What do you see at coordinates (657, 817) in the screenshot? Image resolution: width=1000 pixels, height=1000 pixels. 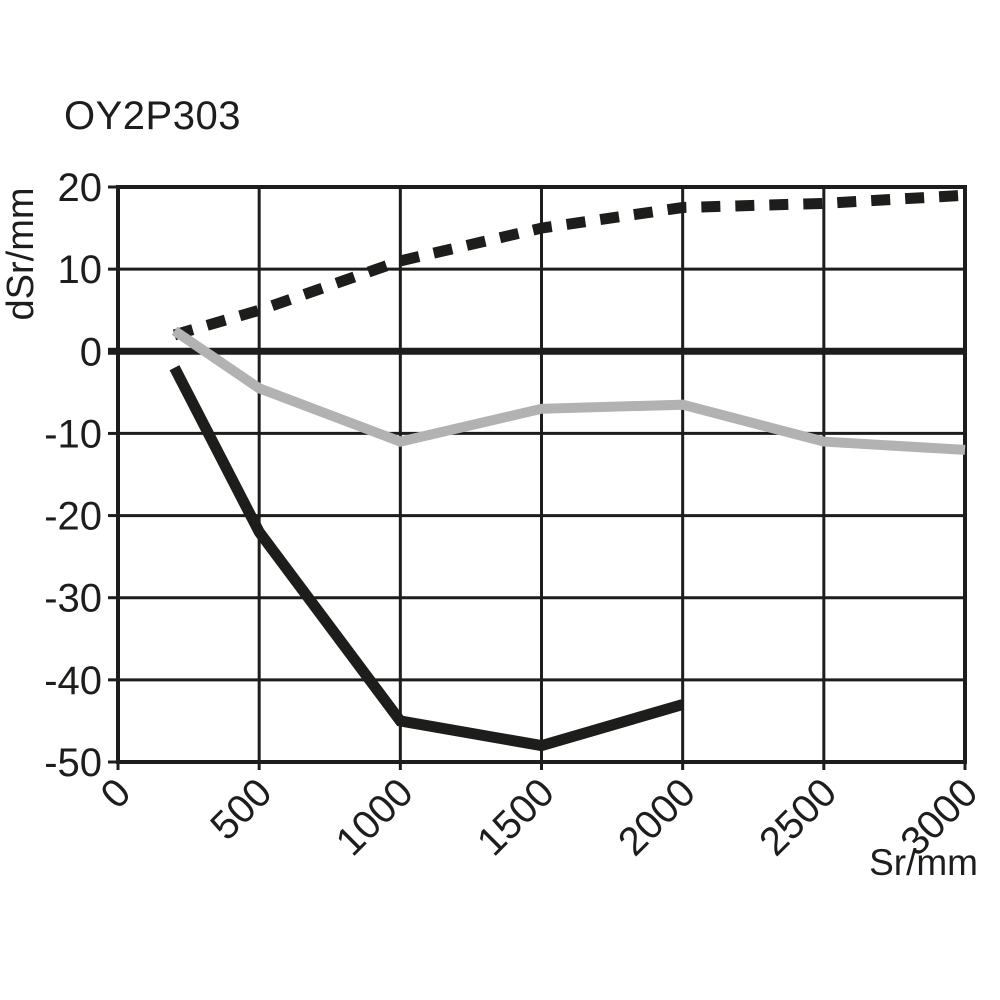 I see `x-tick-label: 2000` at bounding box center [657, 817].